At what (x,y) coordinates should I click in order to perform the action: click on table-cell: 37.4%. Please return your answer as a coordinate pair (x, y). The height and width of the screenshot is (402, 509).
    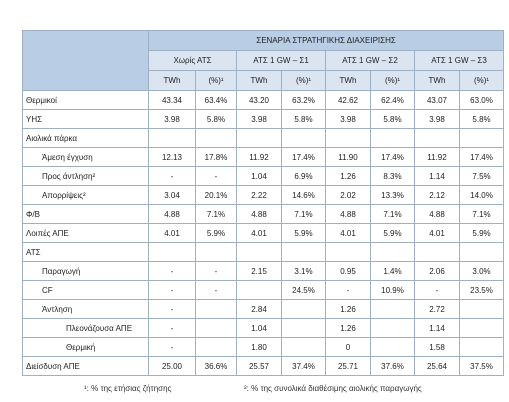
    Looking at the image, I should click on (303, 366).